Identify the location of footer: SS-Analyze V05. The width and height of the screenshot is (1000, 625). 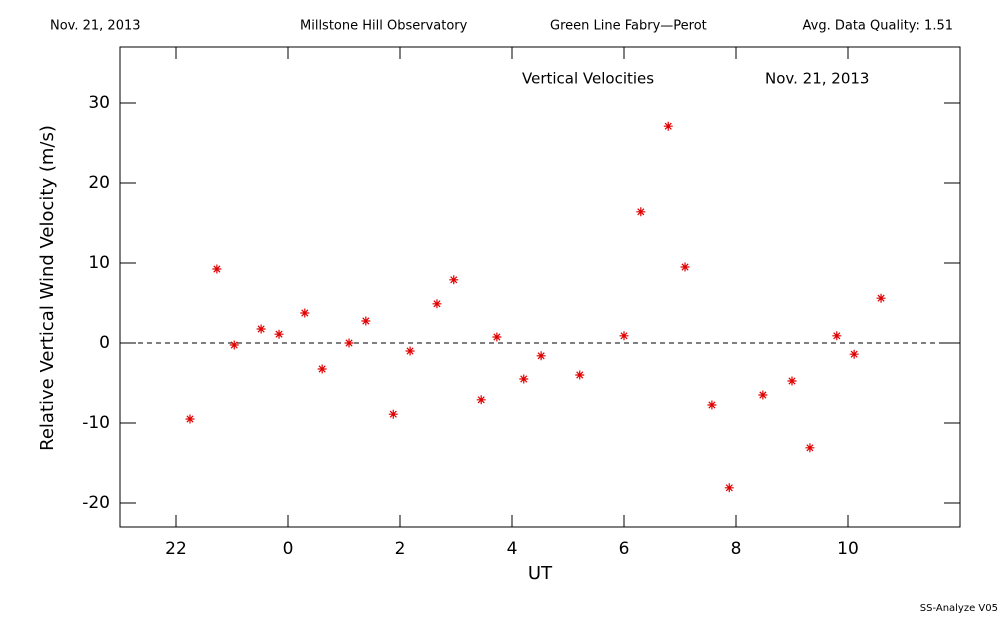
(959, 608).